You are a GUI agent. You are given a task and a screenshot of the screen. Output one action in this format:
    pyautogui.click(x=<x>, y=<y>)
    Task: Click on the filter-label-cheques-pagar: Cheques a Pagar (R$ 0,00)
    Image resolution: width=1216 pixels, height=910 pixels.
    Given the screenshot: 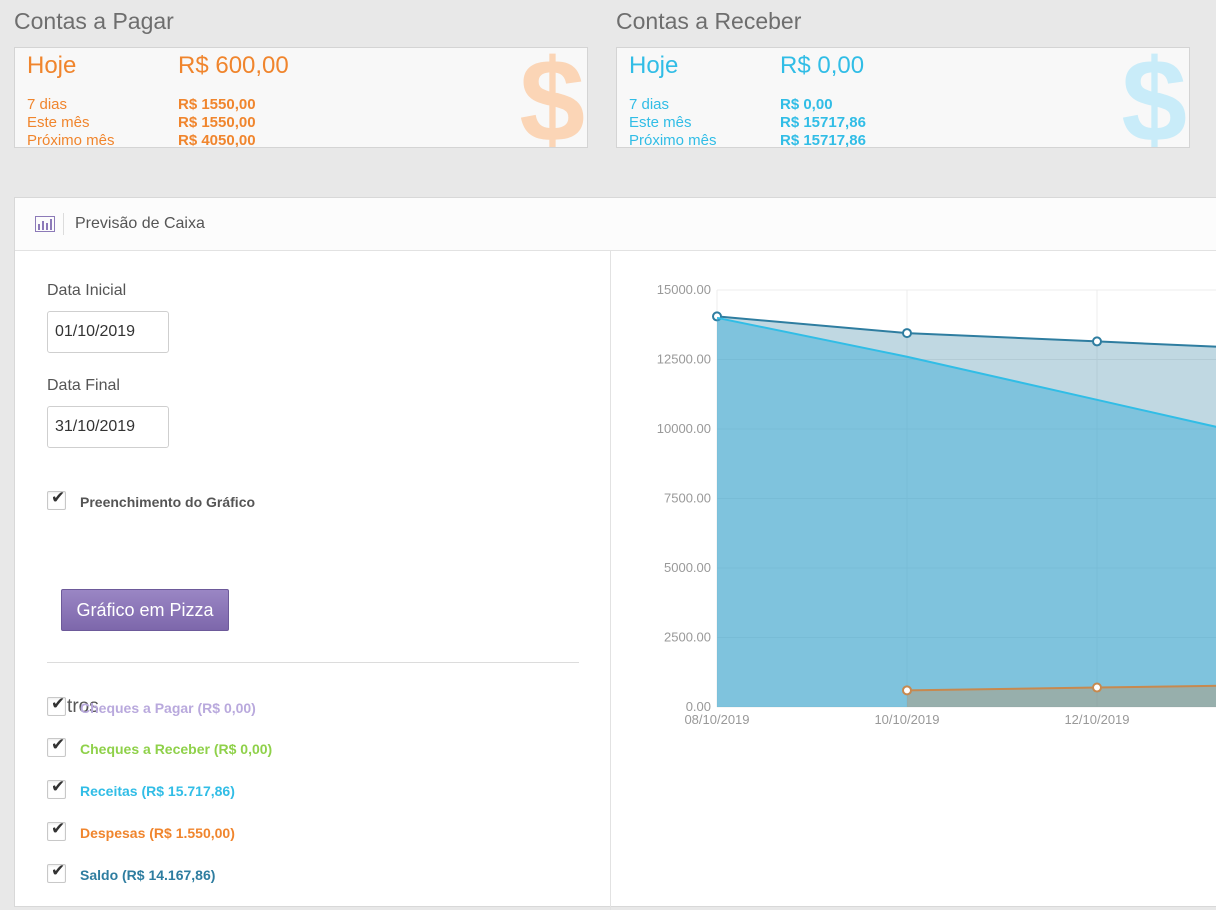 What is the action you would take?
    pyautogui.click(x=168, y=708)
    